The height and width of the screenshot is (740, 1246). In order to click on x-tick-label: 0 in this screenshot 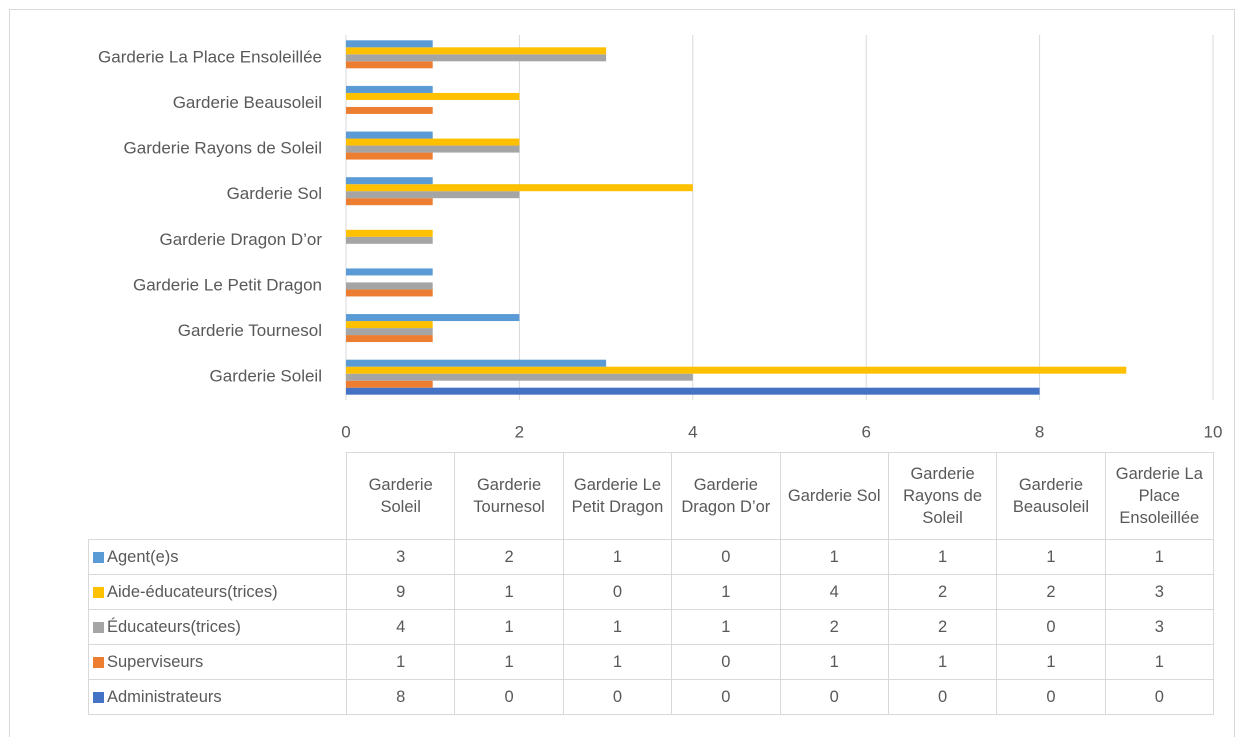, I will do `click(345, 431)`.